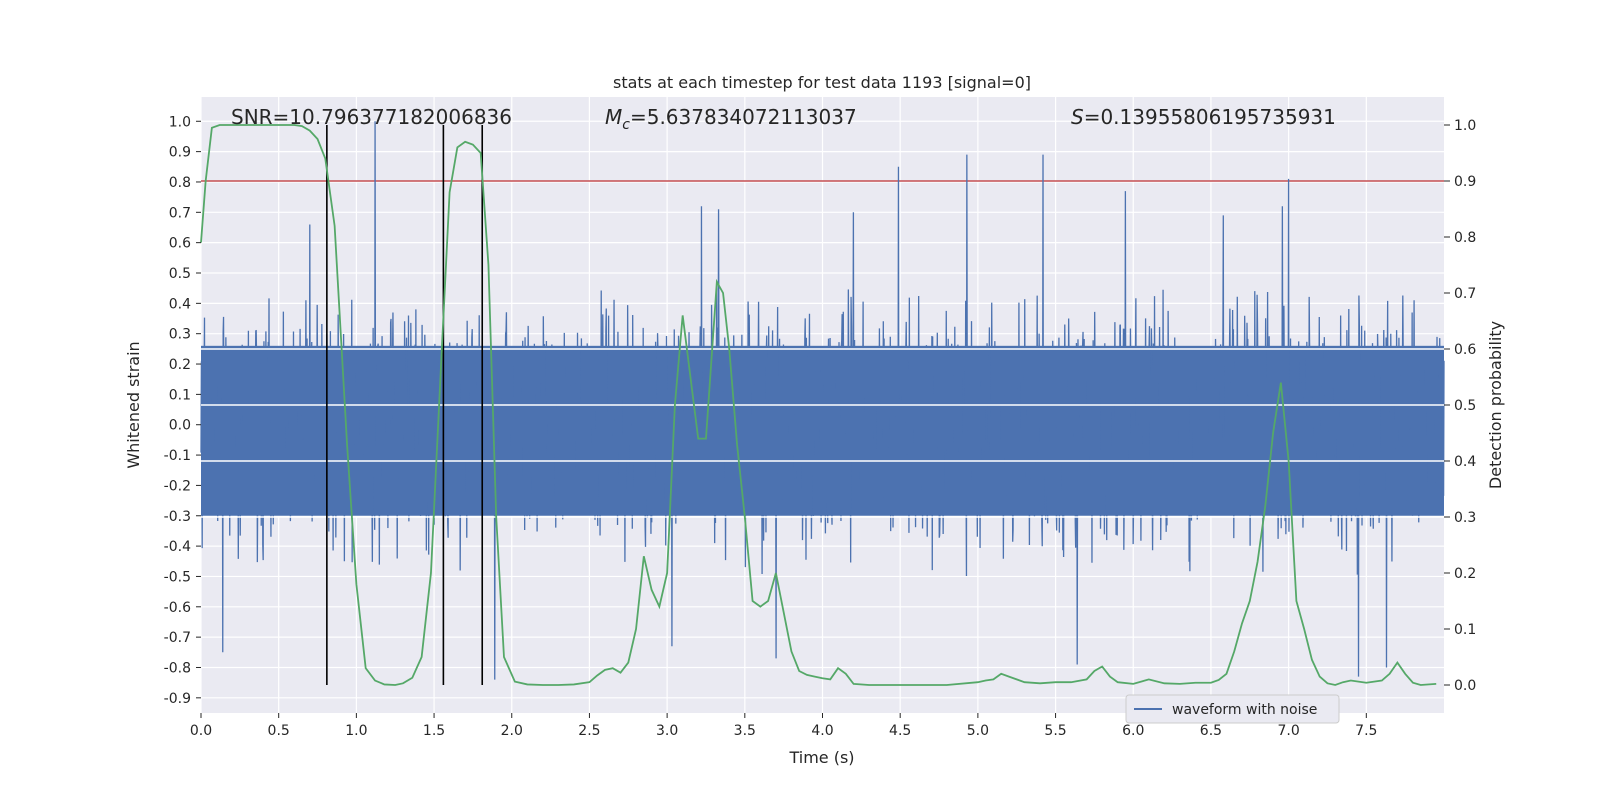 This screenshot has height=800, width=1600. Describe the element at coordinates (821, 757) in the screenshot. I see `x-axis-label: Time (s)` at that location.